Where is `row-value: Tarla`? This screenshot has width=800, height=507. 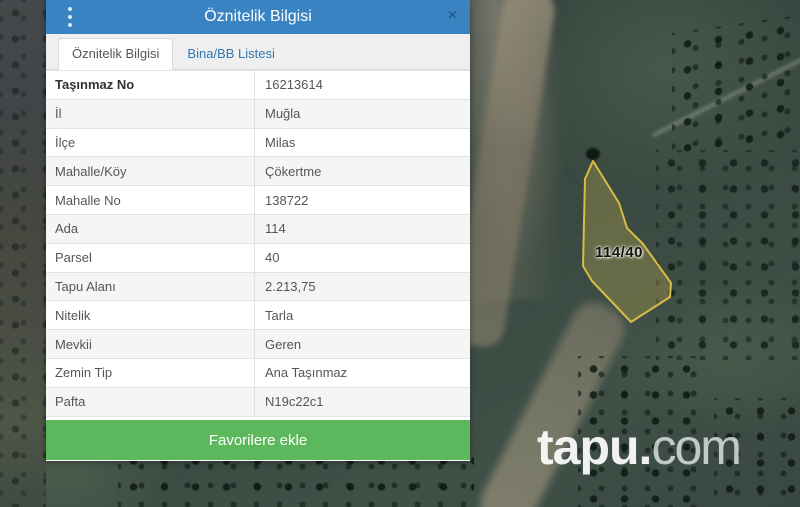
row-value: Tarla is located at coordinates (279, 315).